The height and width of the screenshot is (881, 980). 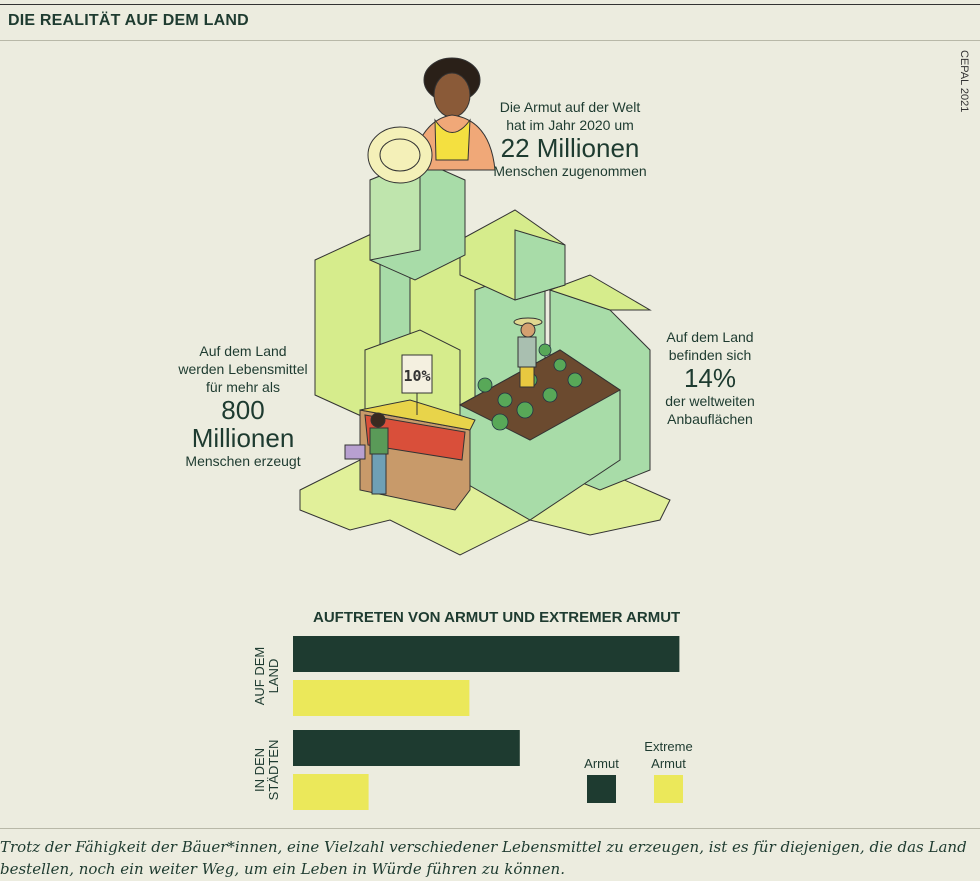 What do you see at coordinates (266, 770) in the screenshot?
I see `category-label-1: IN DENSTÄDTEN` at bounding box center [266, 770].